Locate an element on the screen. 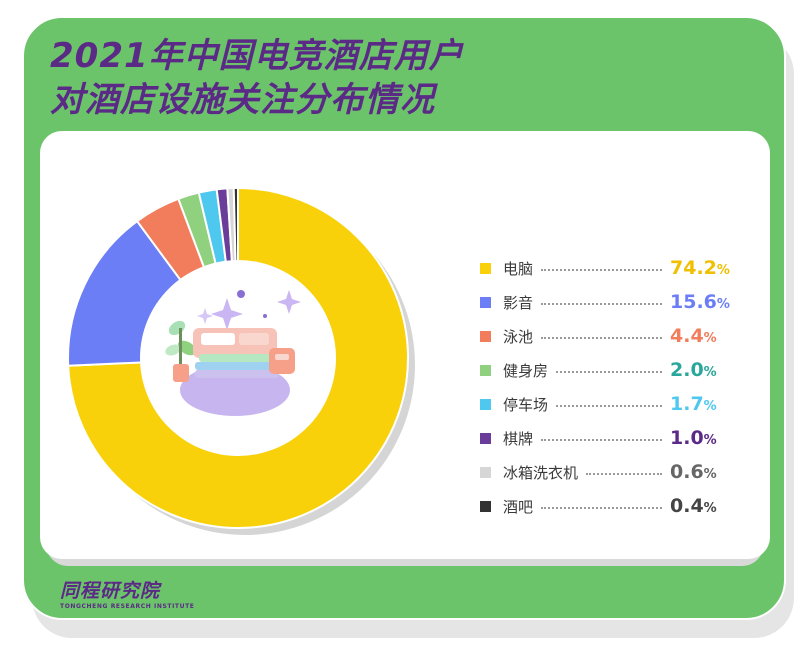 The width and height of the screenshot is (800, 651). logo-english: TONGCHENG RESEARCH INSTITUTE is located at coordinates (127, 606).